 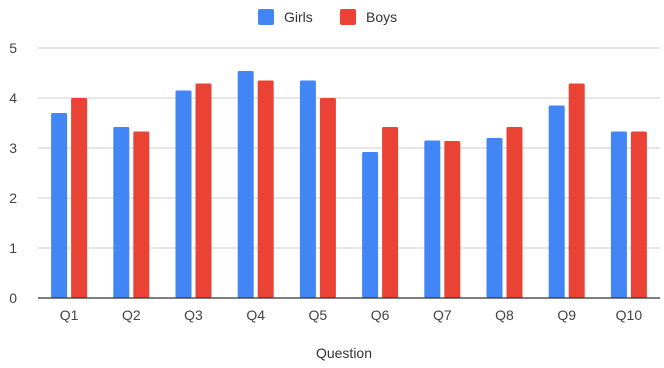 I want to click on bar-boys-q4, so click(x=265, y=189).